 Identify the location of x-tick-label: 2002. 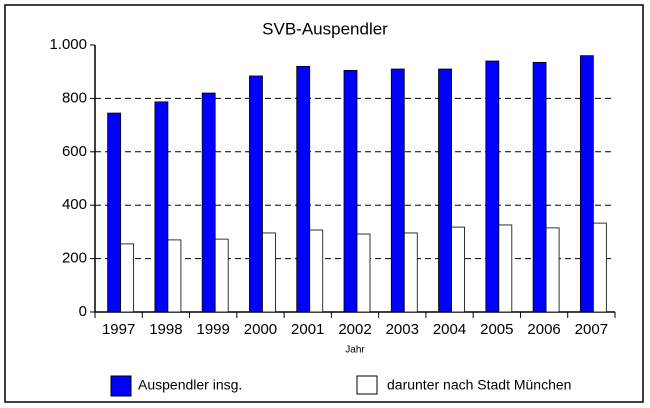
(354, 329).